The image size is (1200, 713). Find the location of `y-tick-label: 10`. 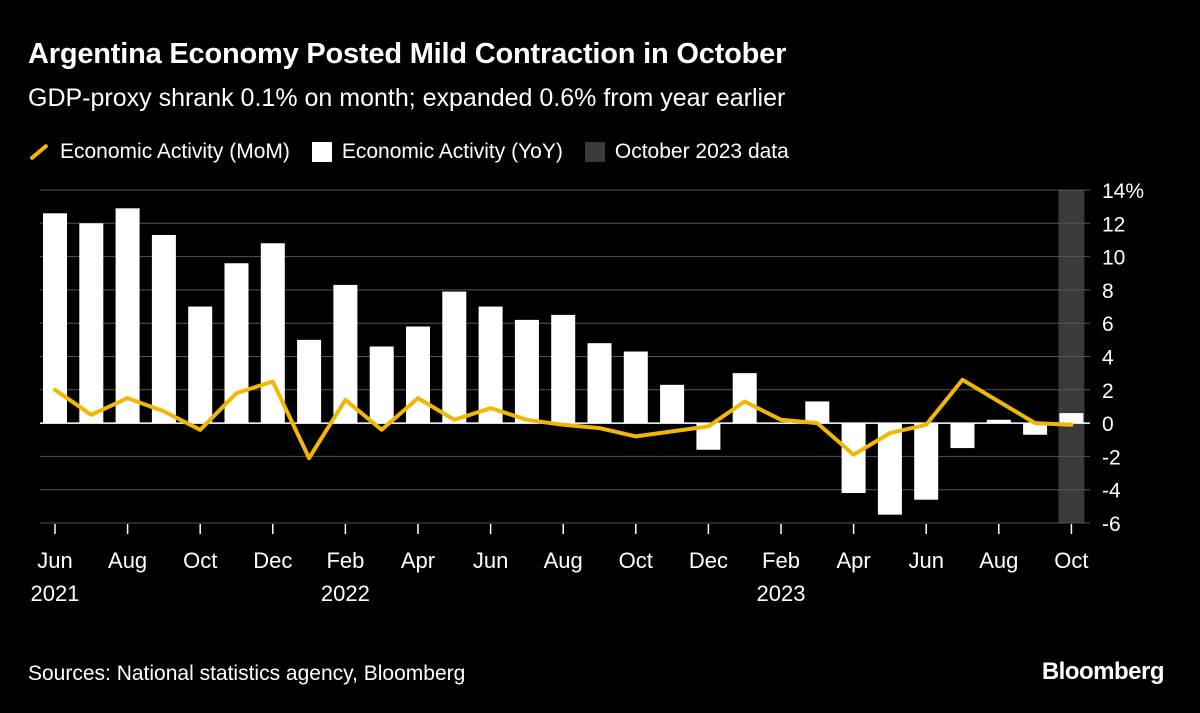

y-tick-label: 10 is located at coordinates (1113, 258).